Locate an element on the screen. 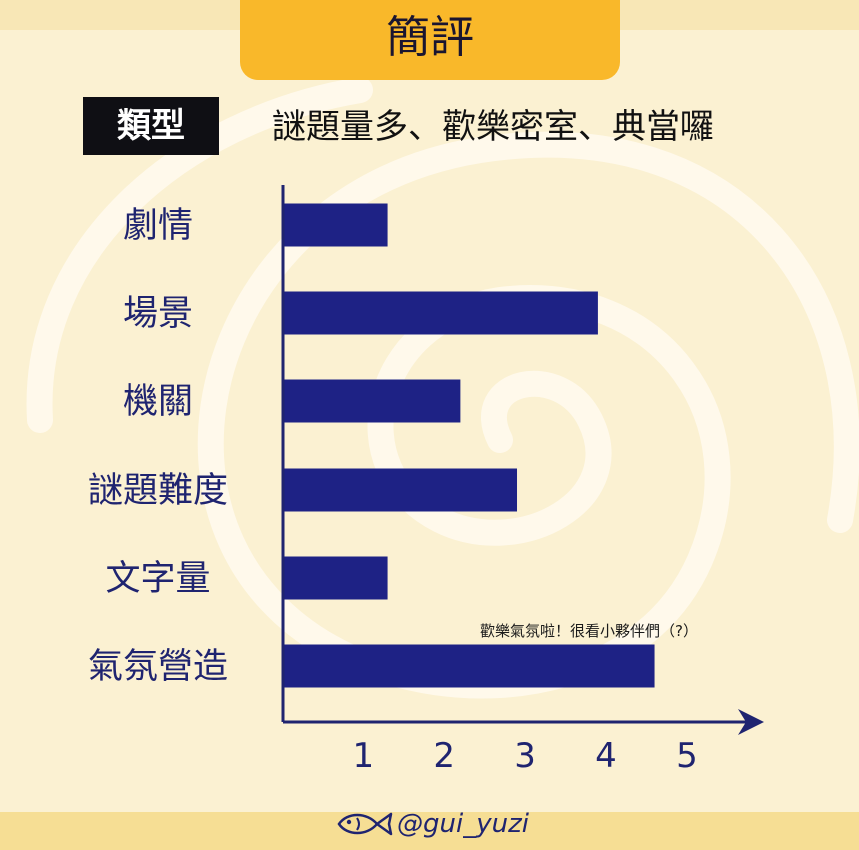 This screenshot has height=850, width=859. type-value: 謎題量多、歡樂密室、典當囉 is located at coordinates (493, 127).